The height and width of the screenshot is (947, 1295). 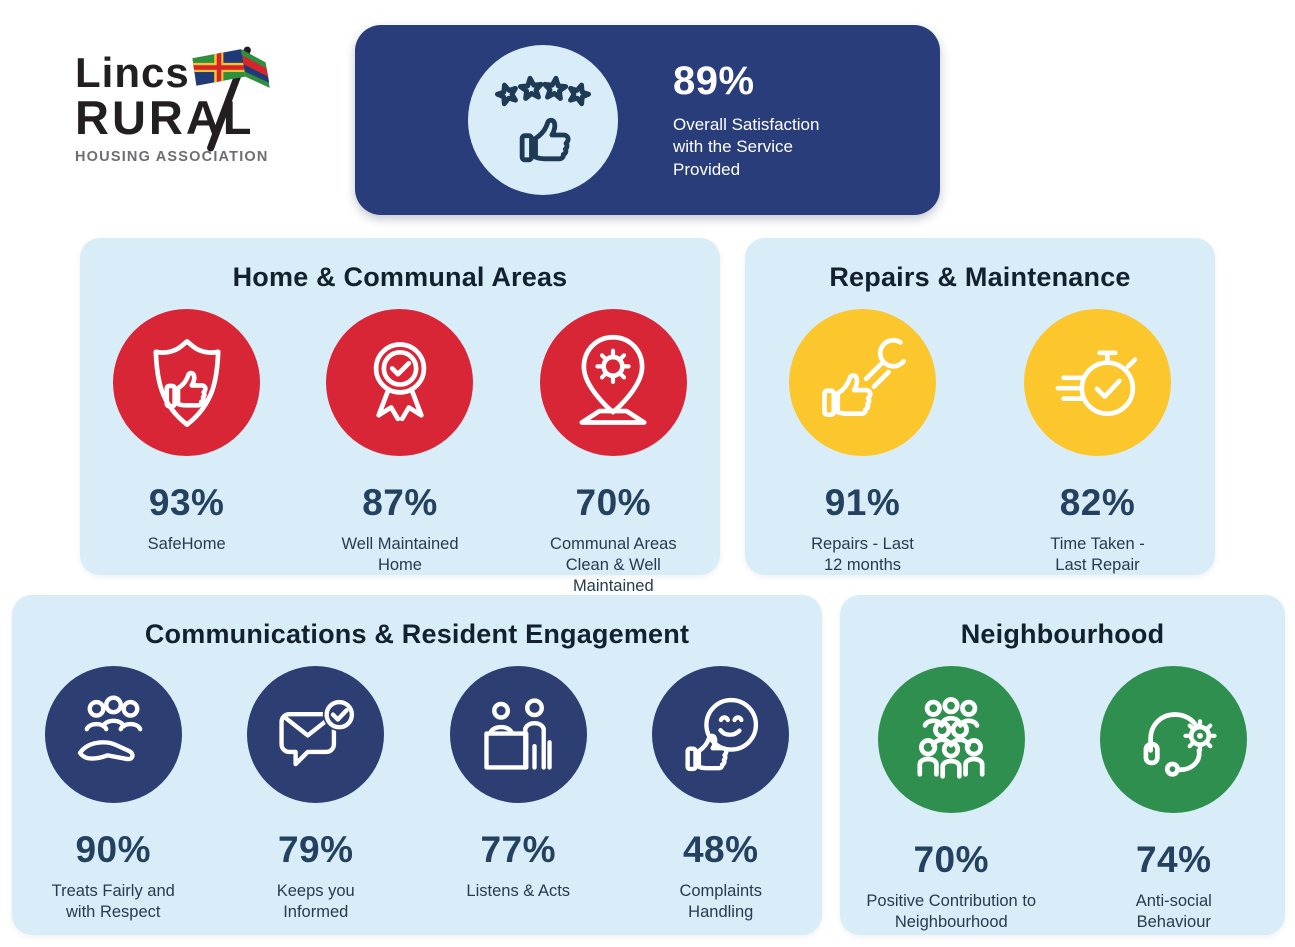 I want to click on stat-complaints-handling: 48% Complaints Handling, so click(x=721, y=794).